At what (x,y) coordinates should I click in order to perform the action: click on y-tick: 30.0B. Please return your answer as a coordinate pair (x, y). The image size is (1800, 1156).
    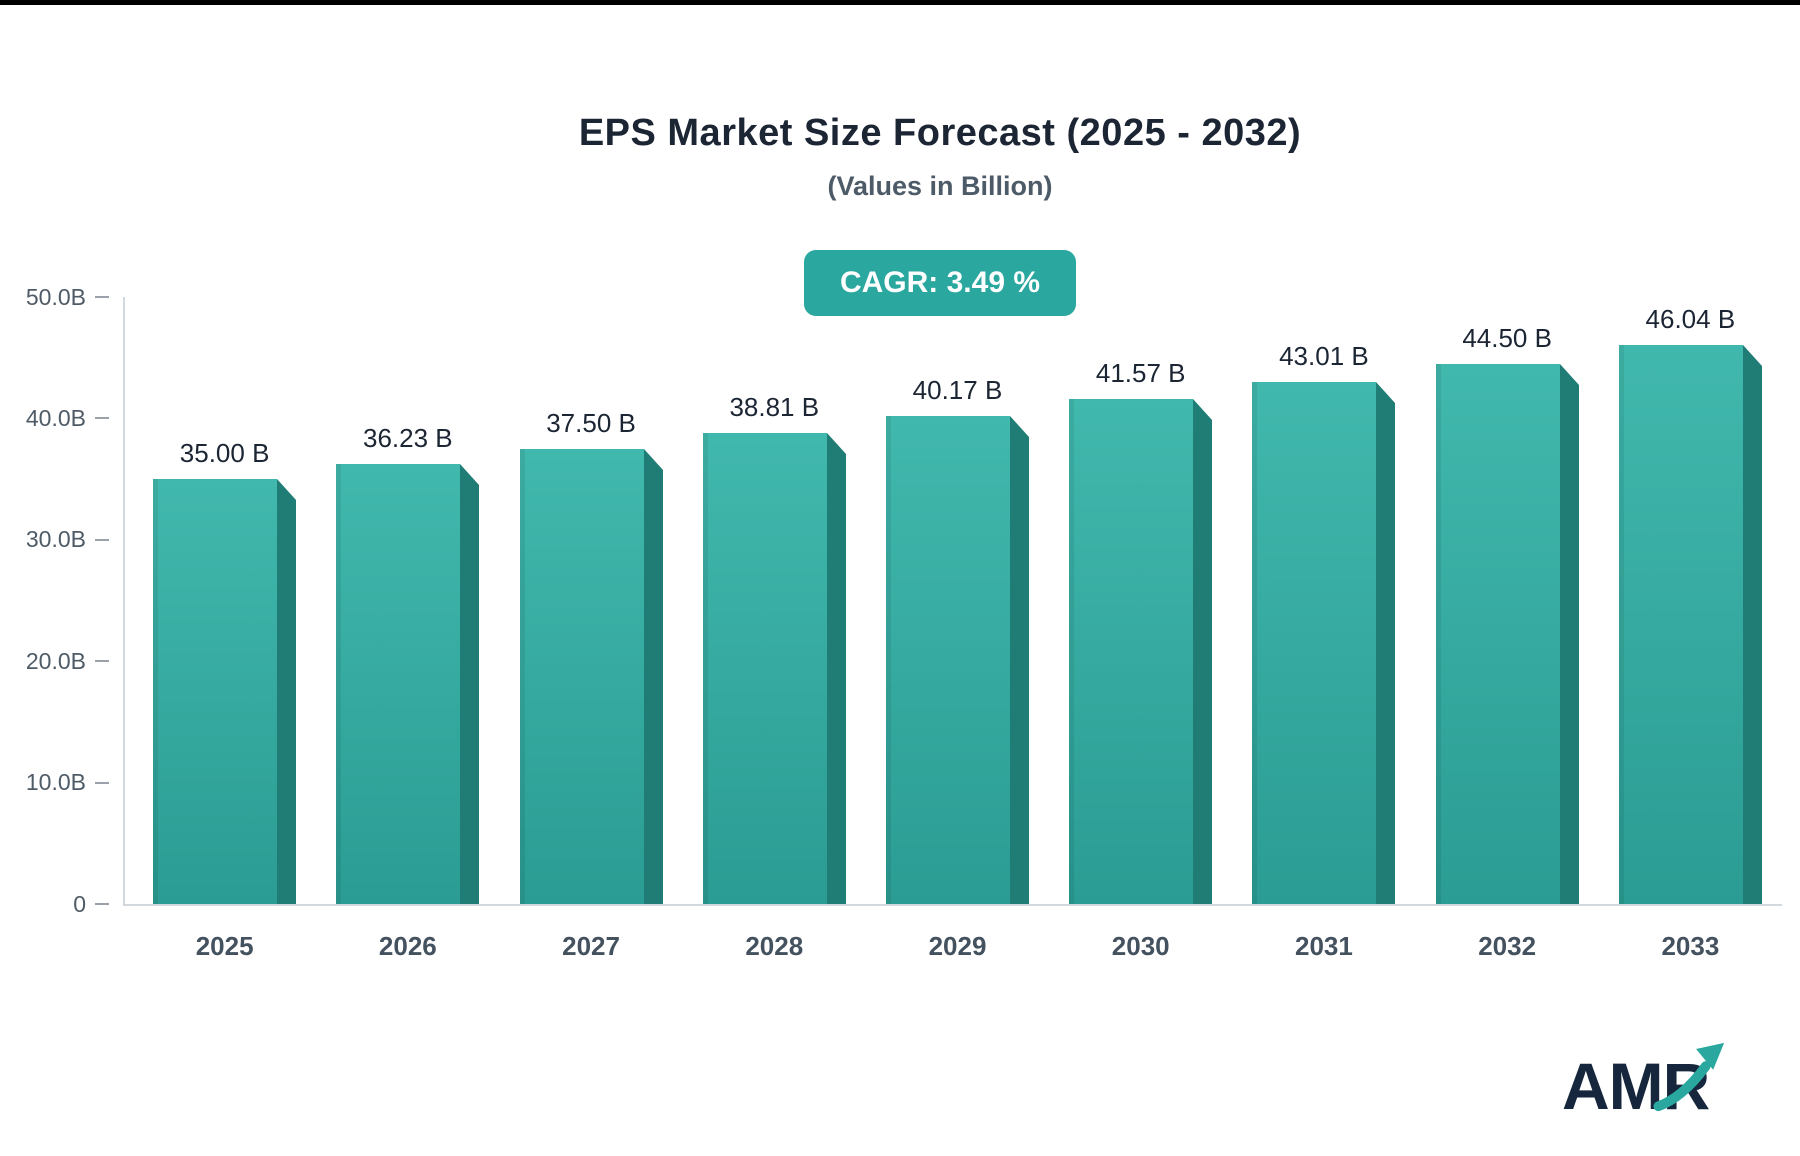
    Looking at the image, I should click on (57, 539).